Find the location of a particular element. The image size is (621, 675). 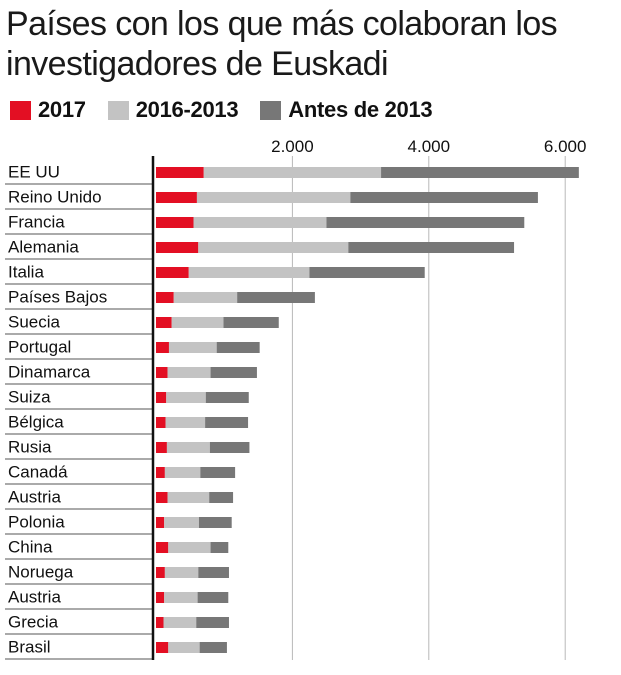

category-label: Suecia is located at coordinates (34, 322).